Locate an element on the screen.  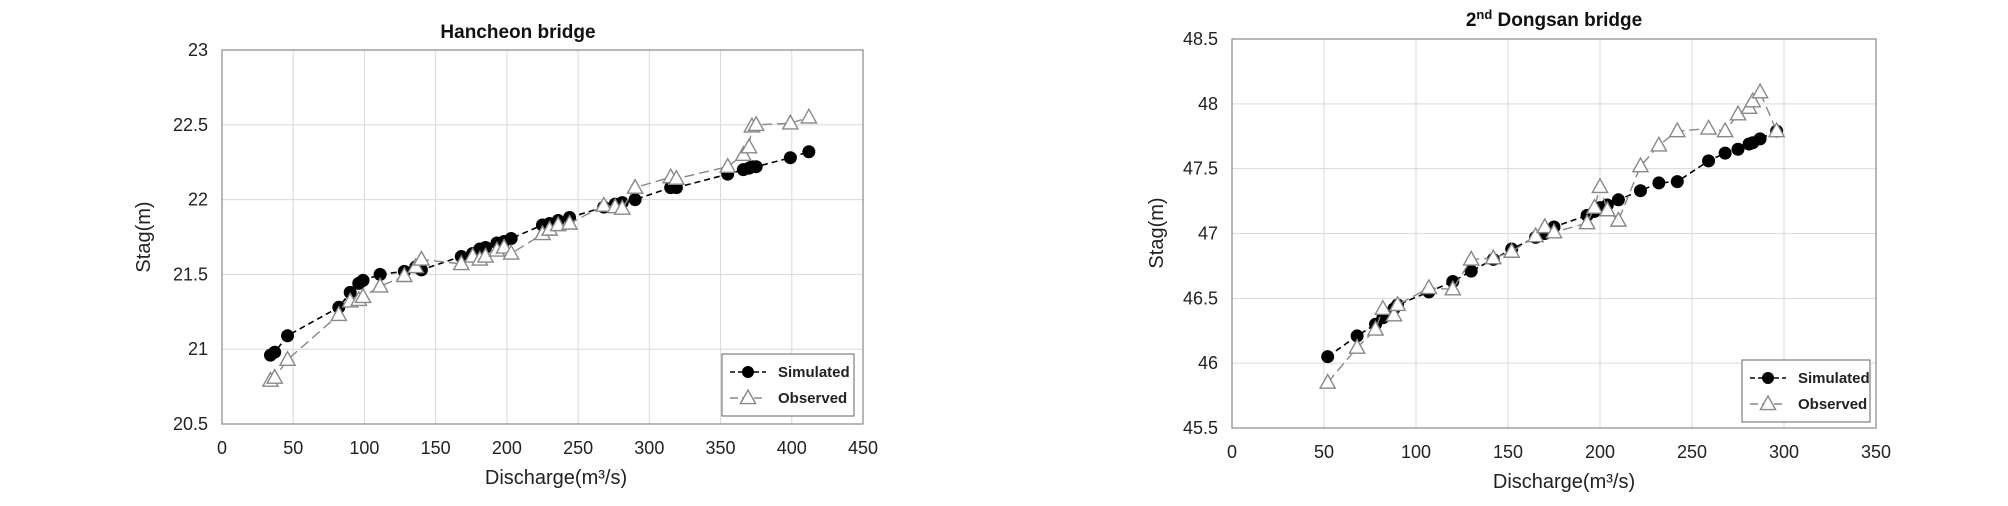
x-tick-label: 350 is located at coordinates (721, 448).